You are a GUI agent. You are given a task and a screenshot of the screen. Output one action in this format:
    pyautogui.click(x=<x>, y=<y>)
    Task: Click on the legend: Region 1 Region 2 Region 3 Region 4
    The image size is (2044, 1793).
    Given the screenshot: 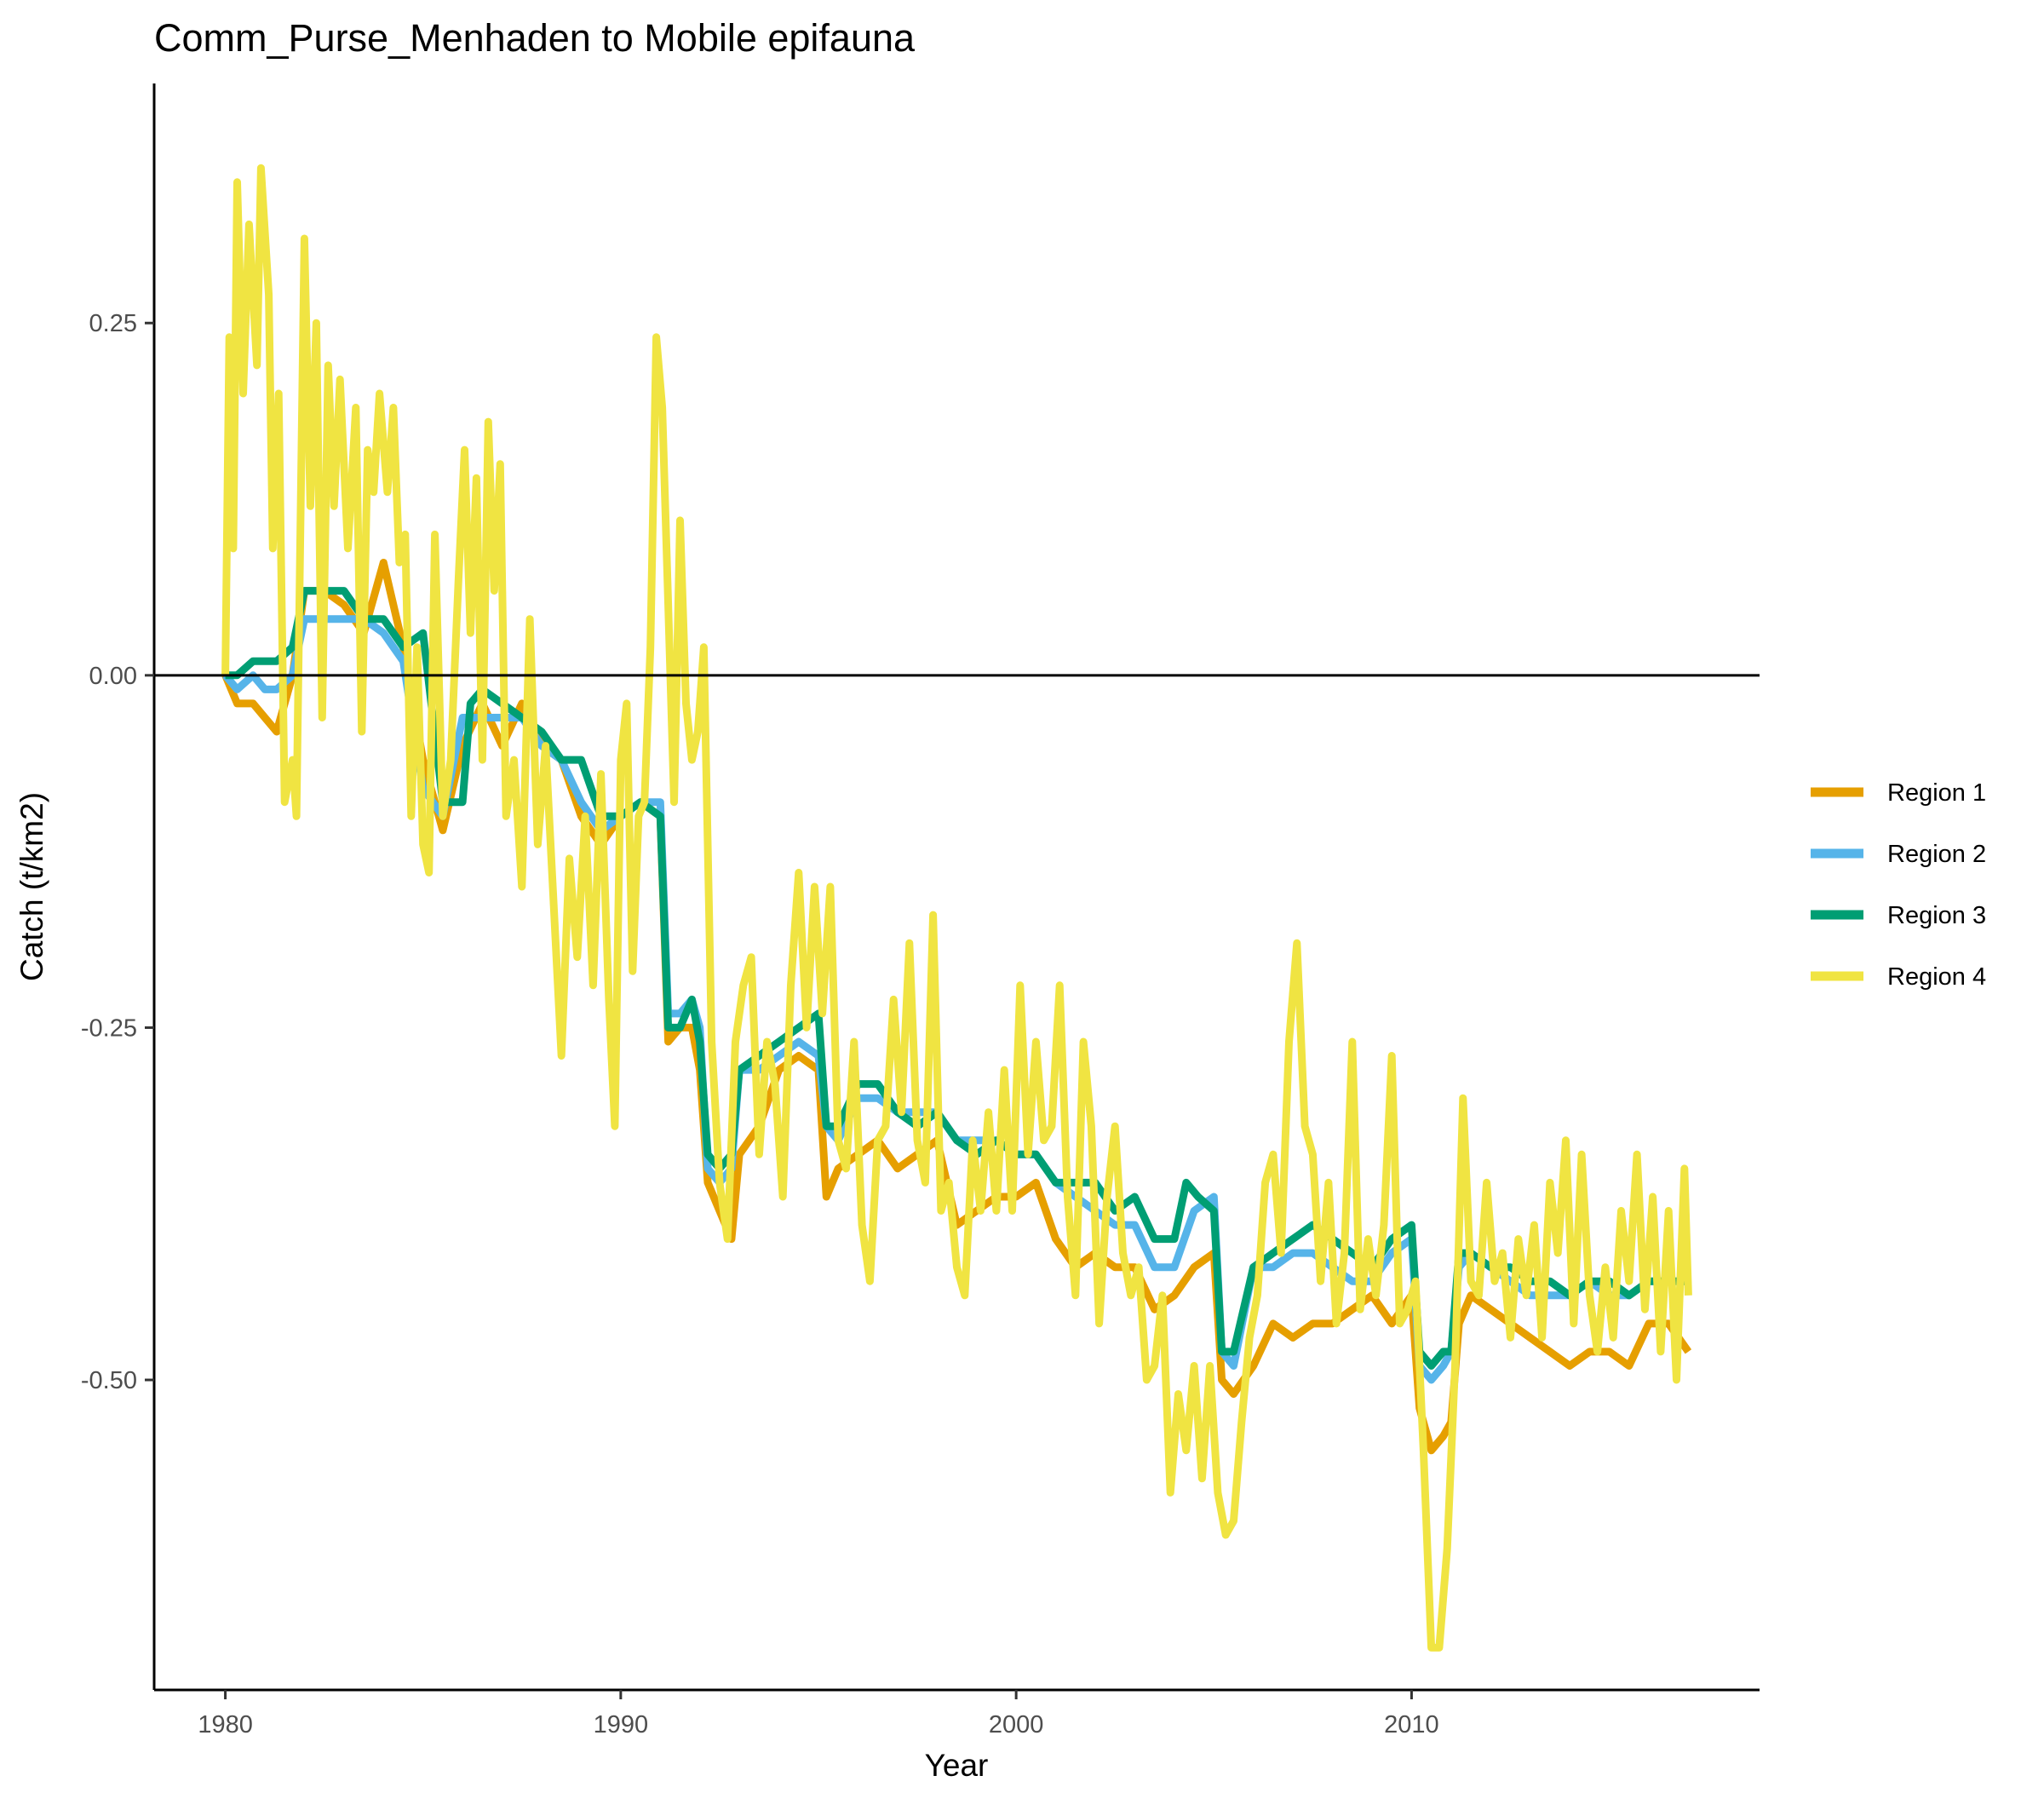 What is the action you would take?
    pyautogui.click(x=1898, y=885)
    